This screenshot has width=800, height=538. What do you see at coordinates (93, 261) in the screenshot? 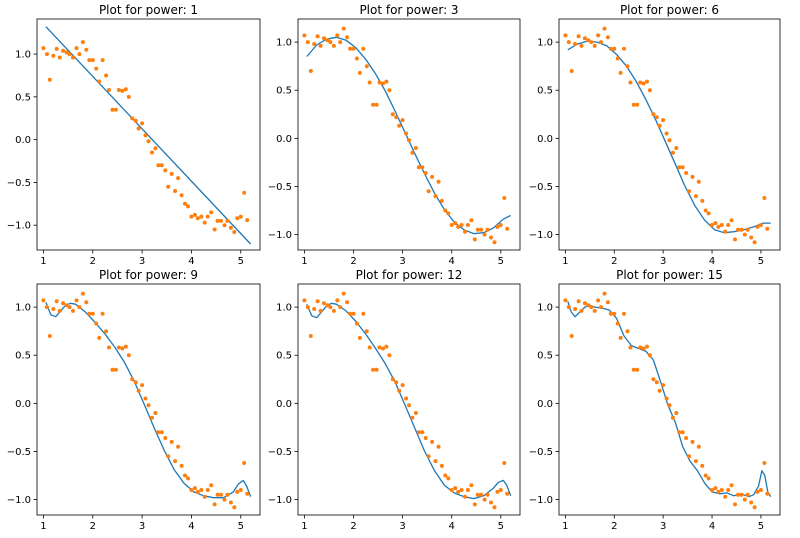
I see `x-tick-label: 2` at bounding box center [93, 261].